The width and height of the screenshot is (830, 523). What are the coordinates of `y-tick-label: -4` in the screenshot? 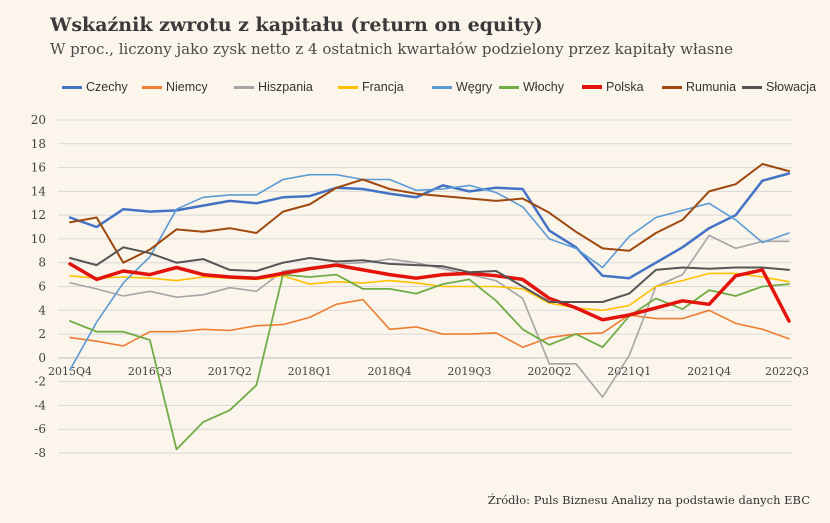 It's located at (40, 405).